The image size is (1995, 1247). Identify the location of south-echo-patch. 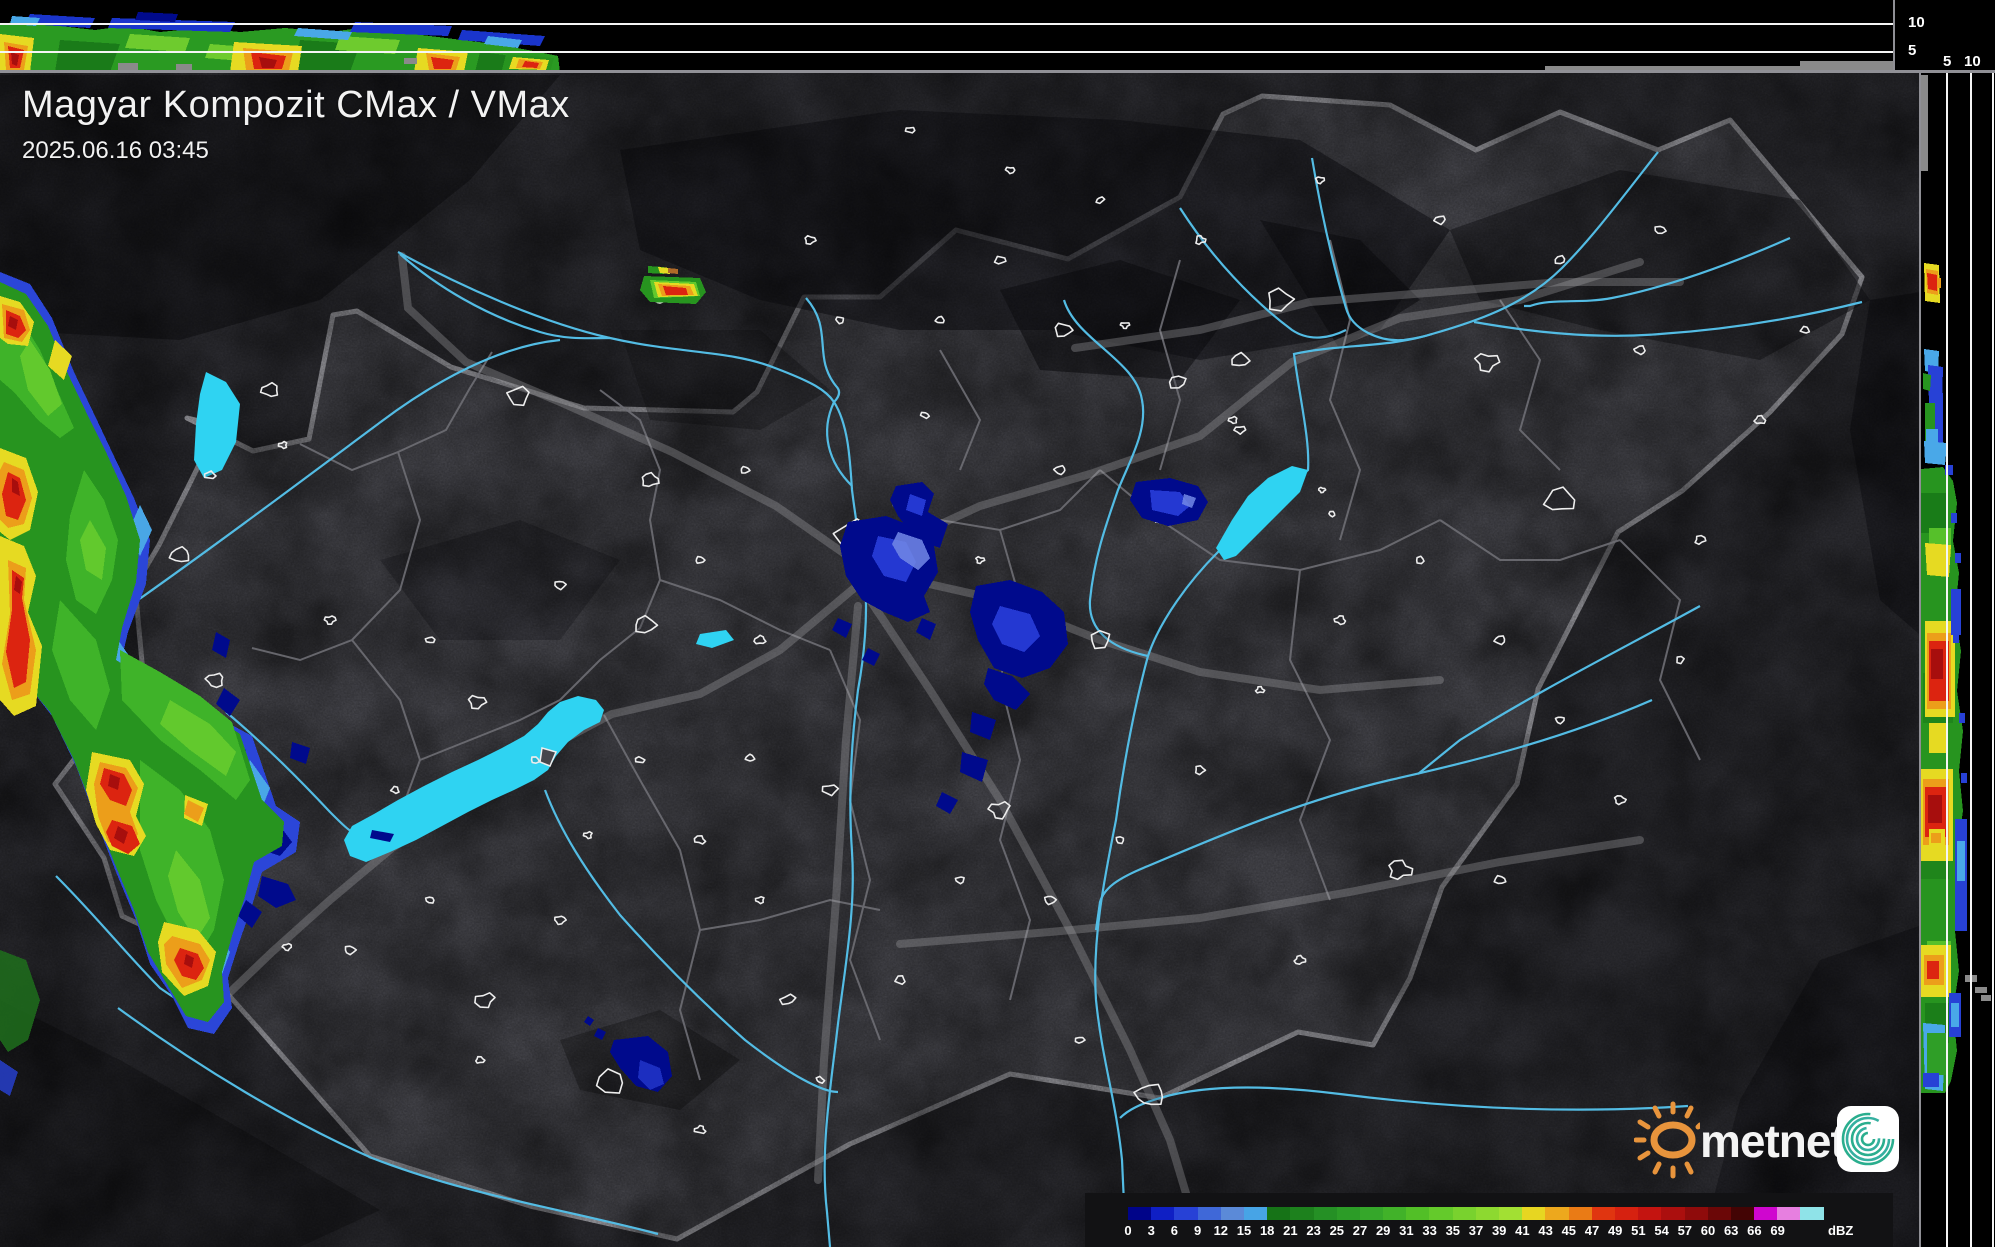
(628, 1054).